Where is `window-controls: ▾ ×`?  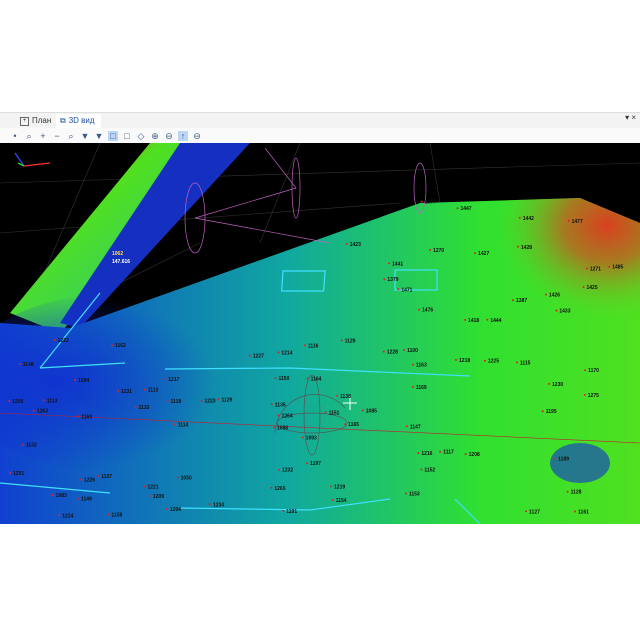 window-controls: ▾ × is located at coordinates (630, 117).